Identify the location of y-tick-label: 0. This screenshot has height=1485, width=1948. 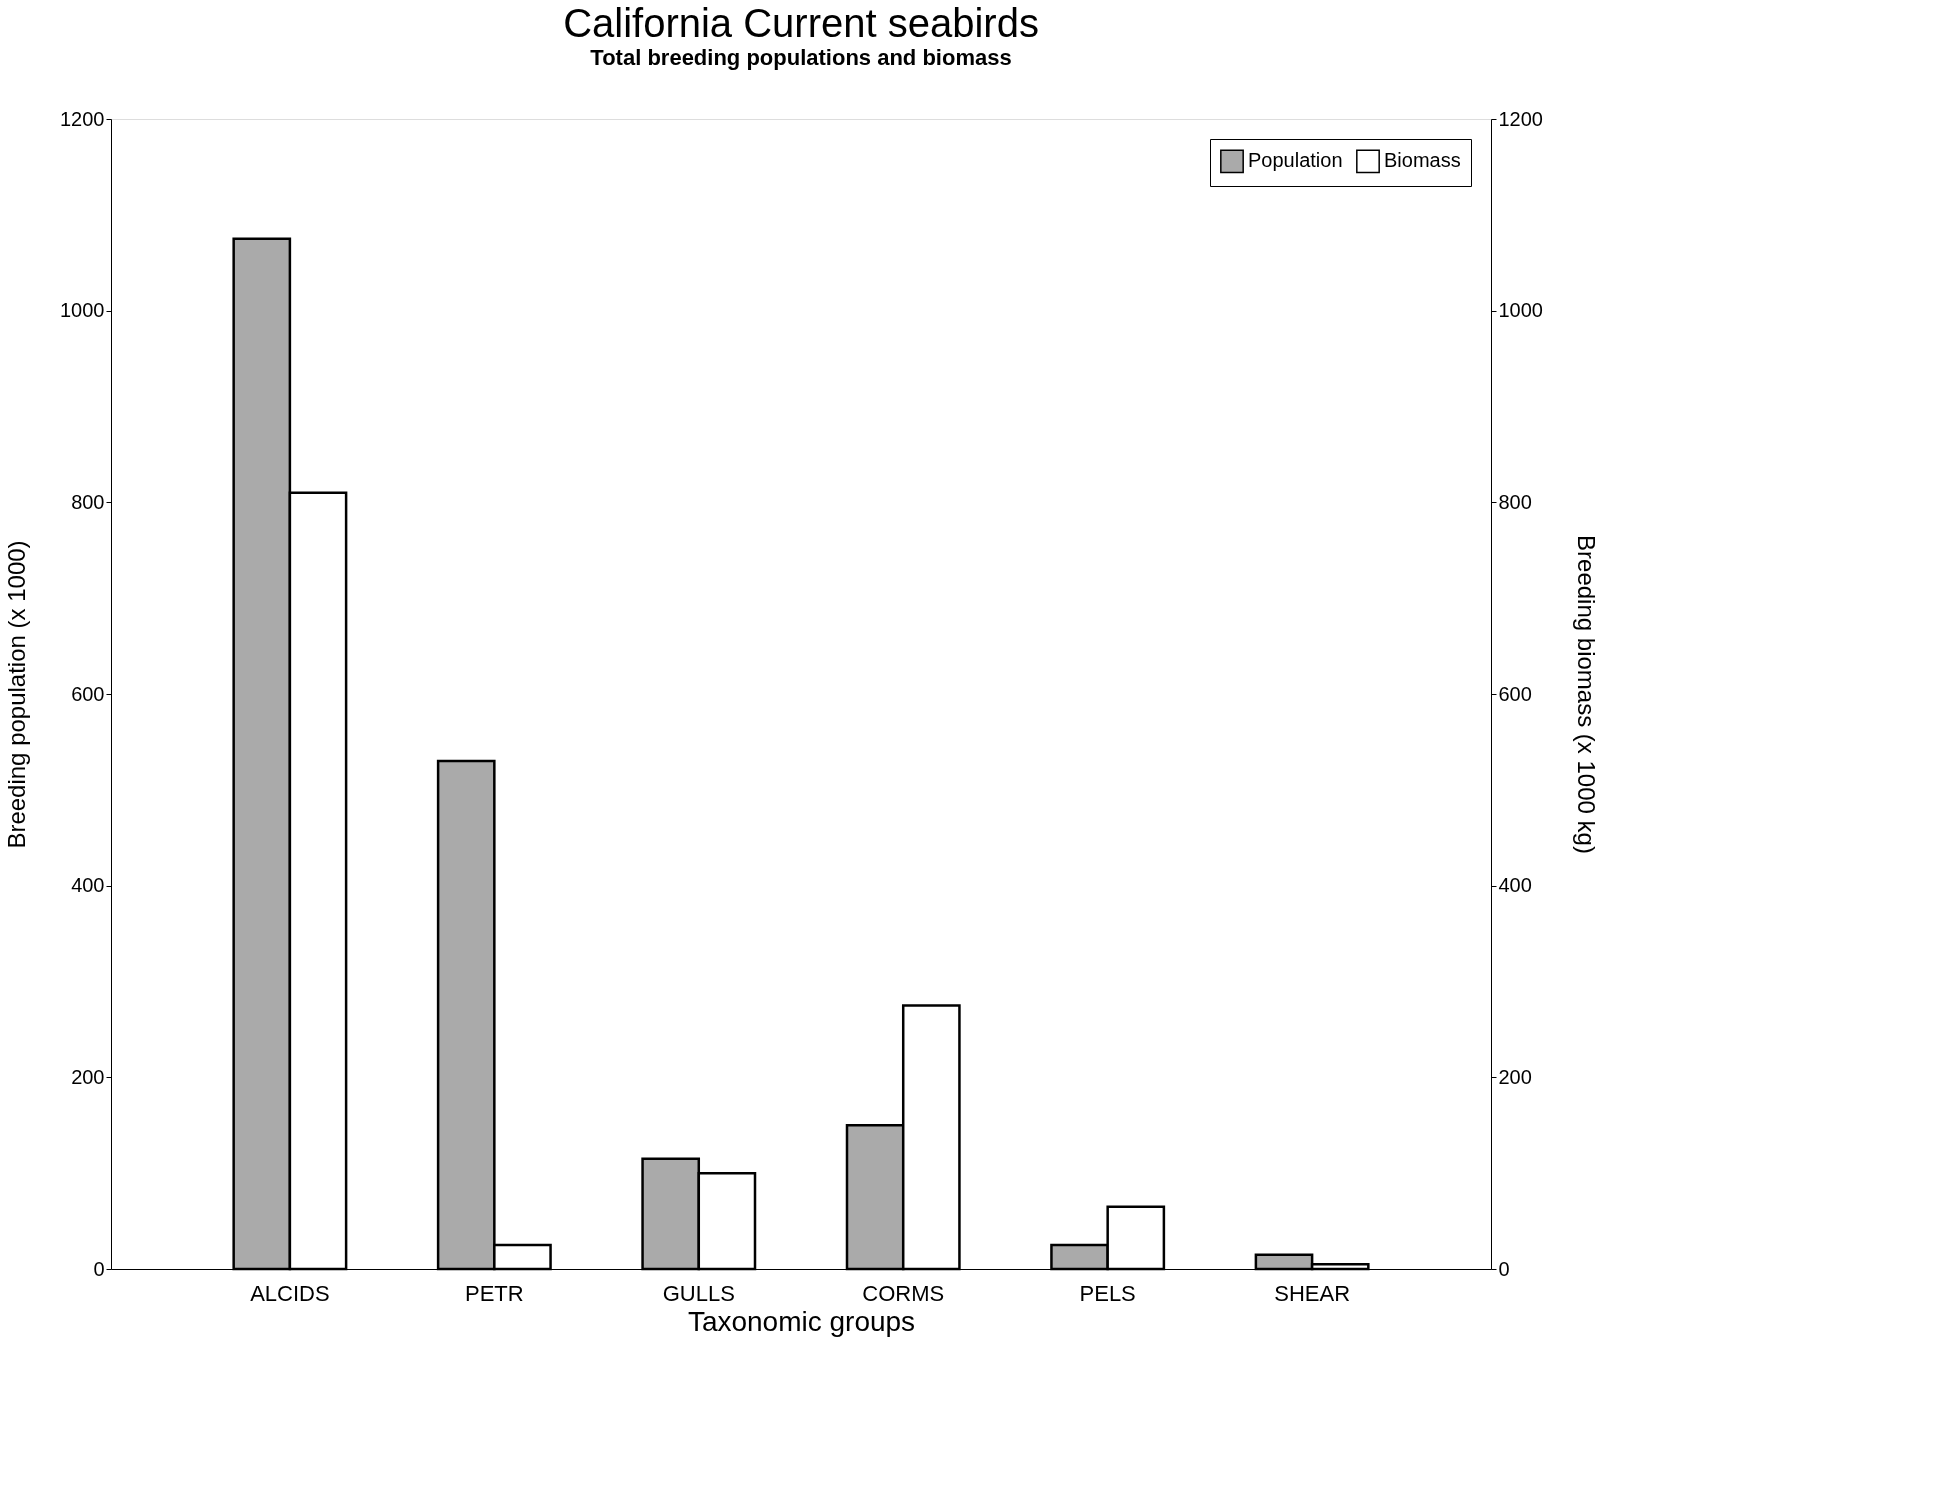
(99, 1268).